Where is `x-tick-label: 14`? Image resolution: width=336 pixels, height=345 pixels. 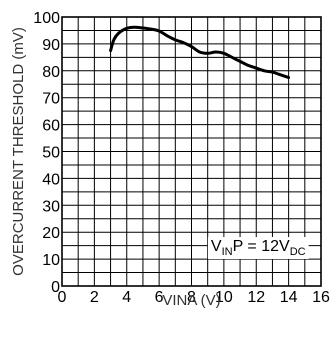 x-tick-label: 14 is located at coordinates (289, 297).